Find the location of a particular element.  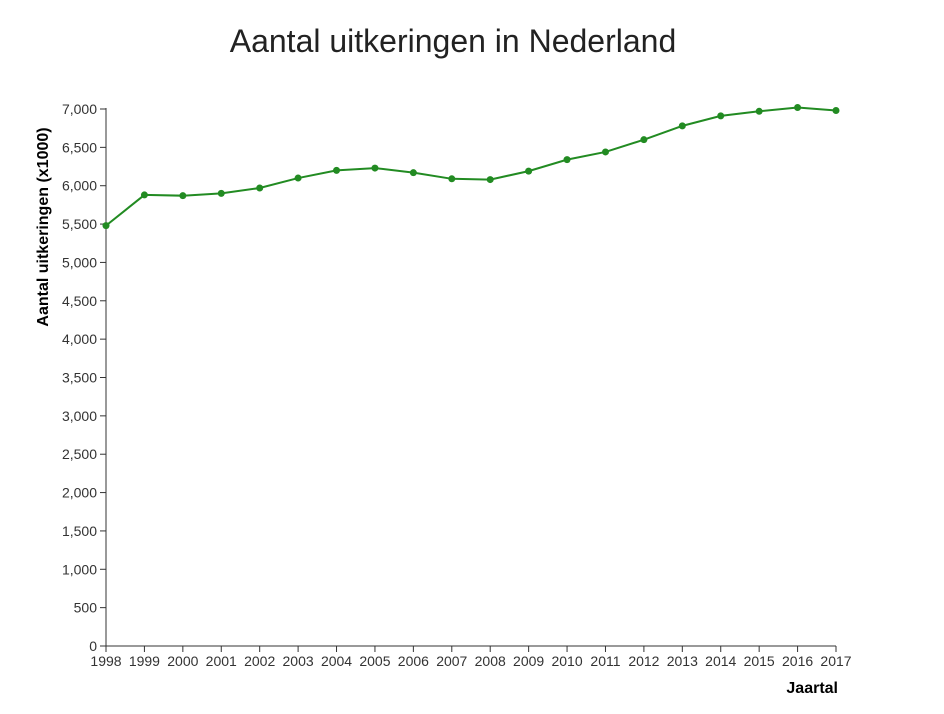

x-tick-label: 2001 is located at coordinates (221, 661).